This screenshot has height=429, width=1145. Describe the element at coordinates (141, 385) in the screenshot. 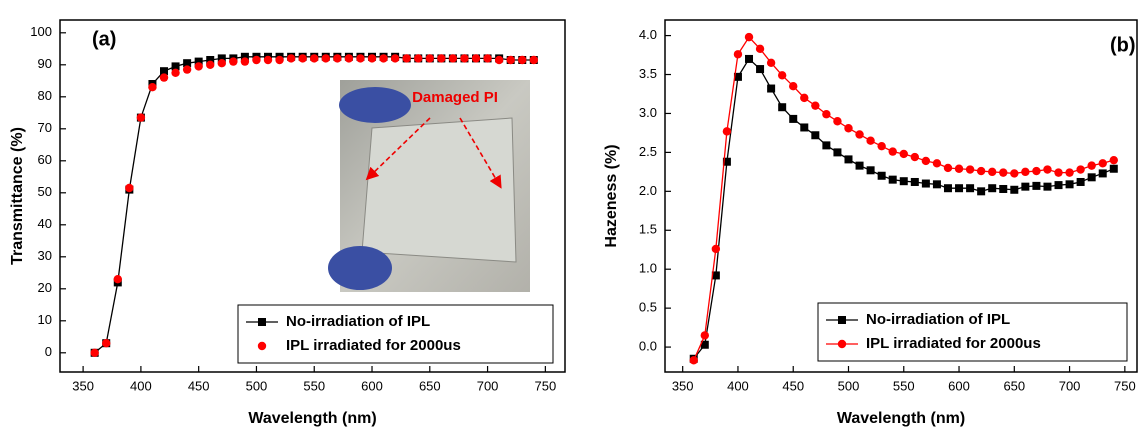

I see `x-tick-label: 400` at that location.